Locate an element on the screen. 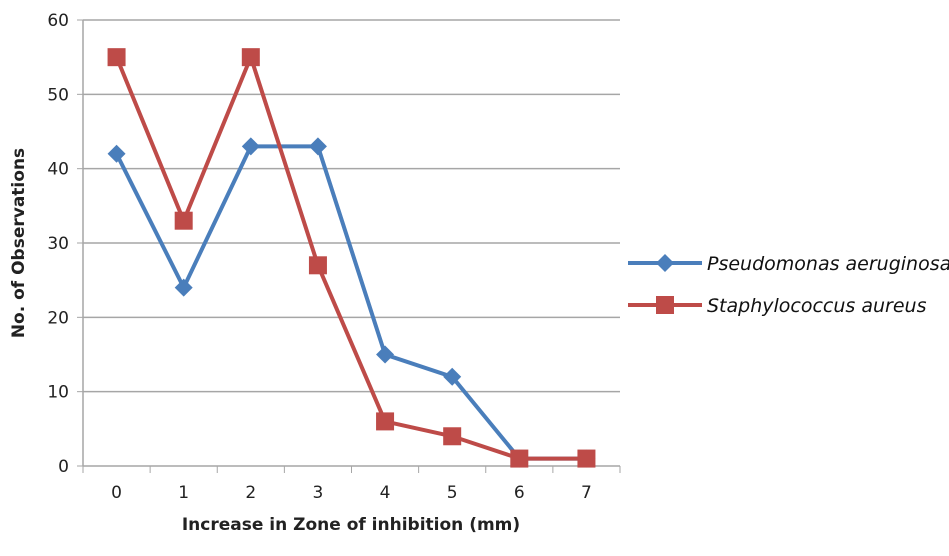 The image size is (949, 556). y-tick-label: 20 is located at coordinates (58, 318).